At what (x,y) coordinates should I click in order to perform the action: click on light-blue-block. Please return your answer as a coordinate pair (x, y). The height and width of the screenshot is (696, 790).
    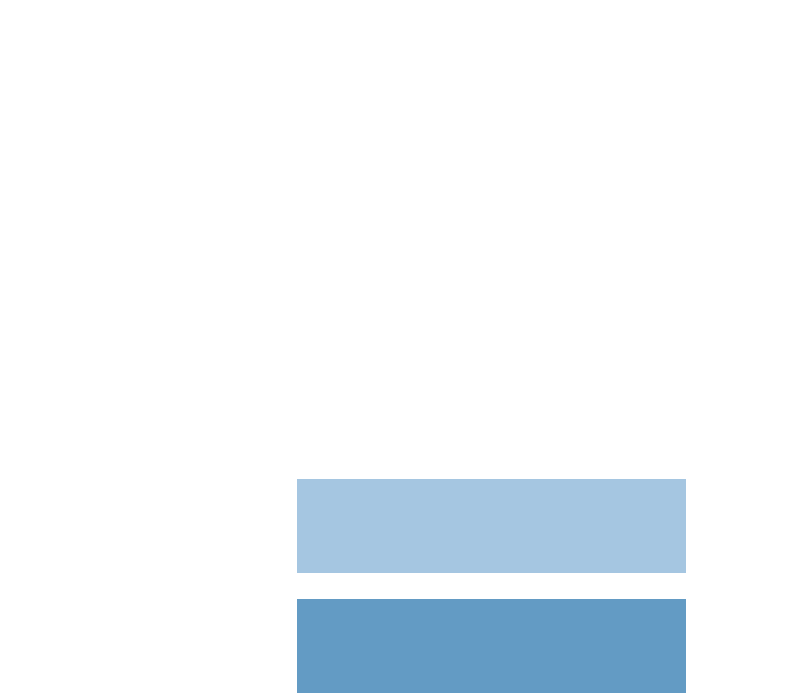
    Looking at the image, I should click on (491, 526).